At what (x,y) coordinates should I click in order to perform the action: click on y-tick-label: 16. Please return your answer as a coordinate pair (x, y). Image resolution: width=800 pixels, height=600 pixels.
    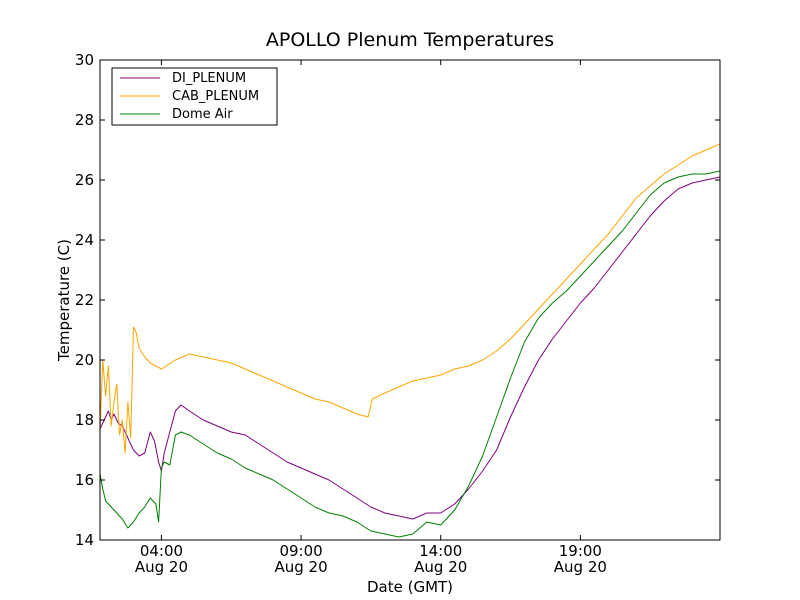
    Looking at the image, I should click on (84, 480).